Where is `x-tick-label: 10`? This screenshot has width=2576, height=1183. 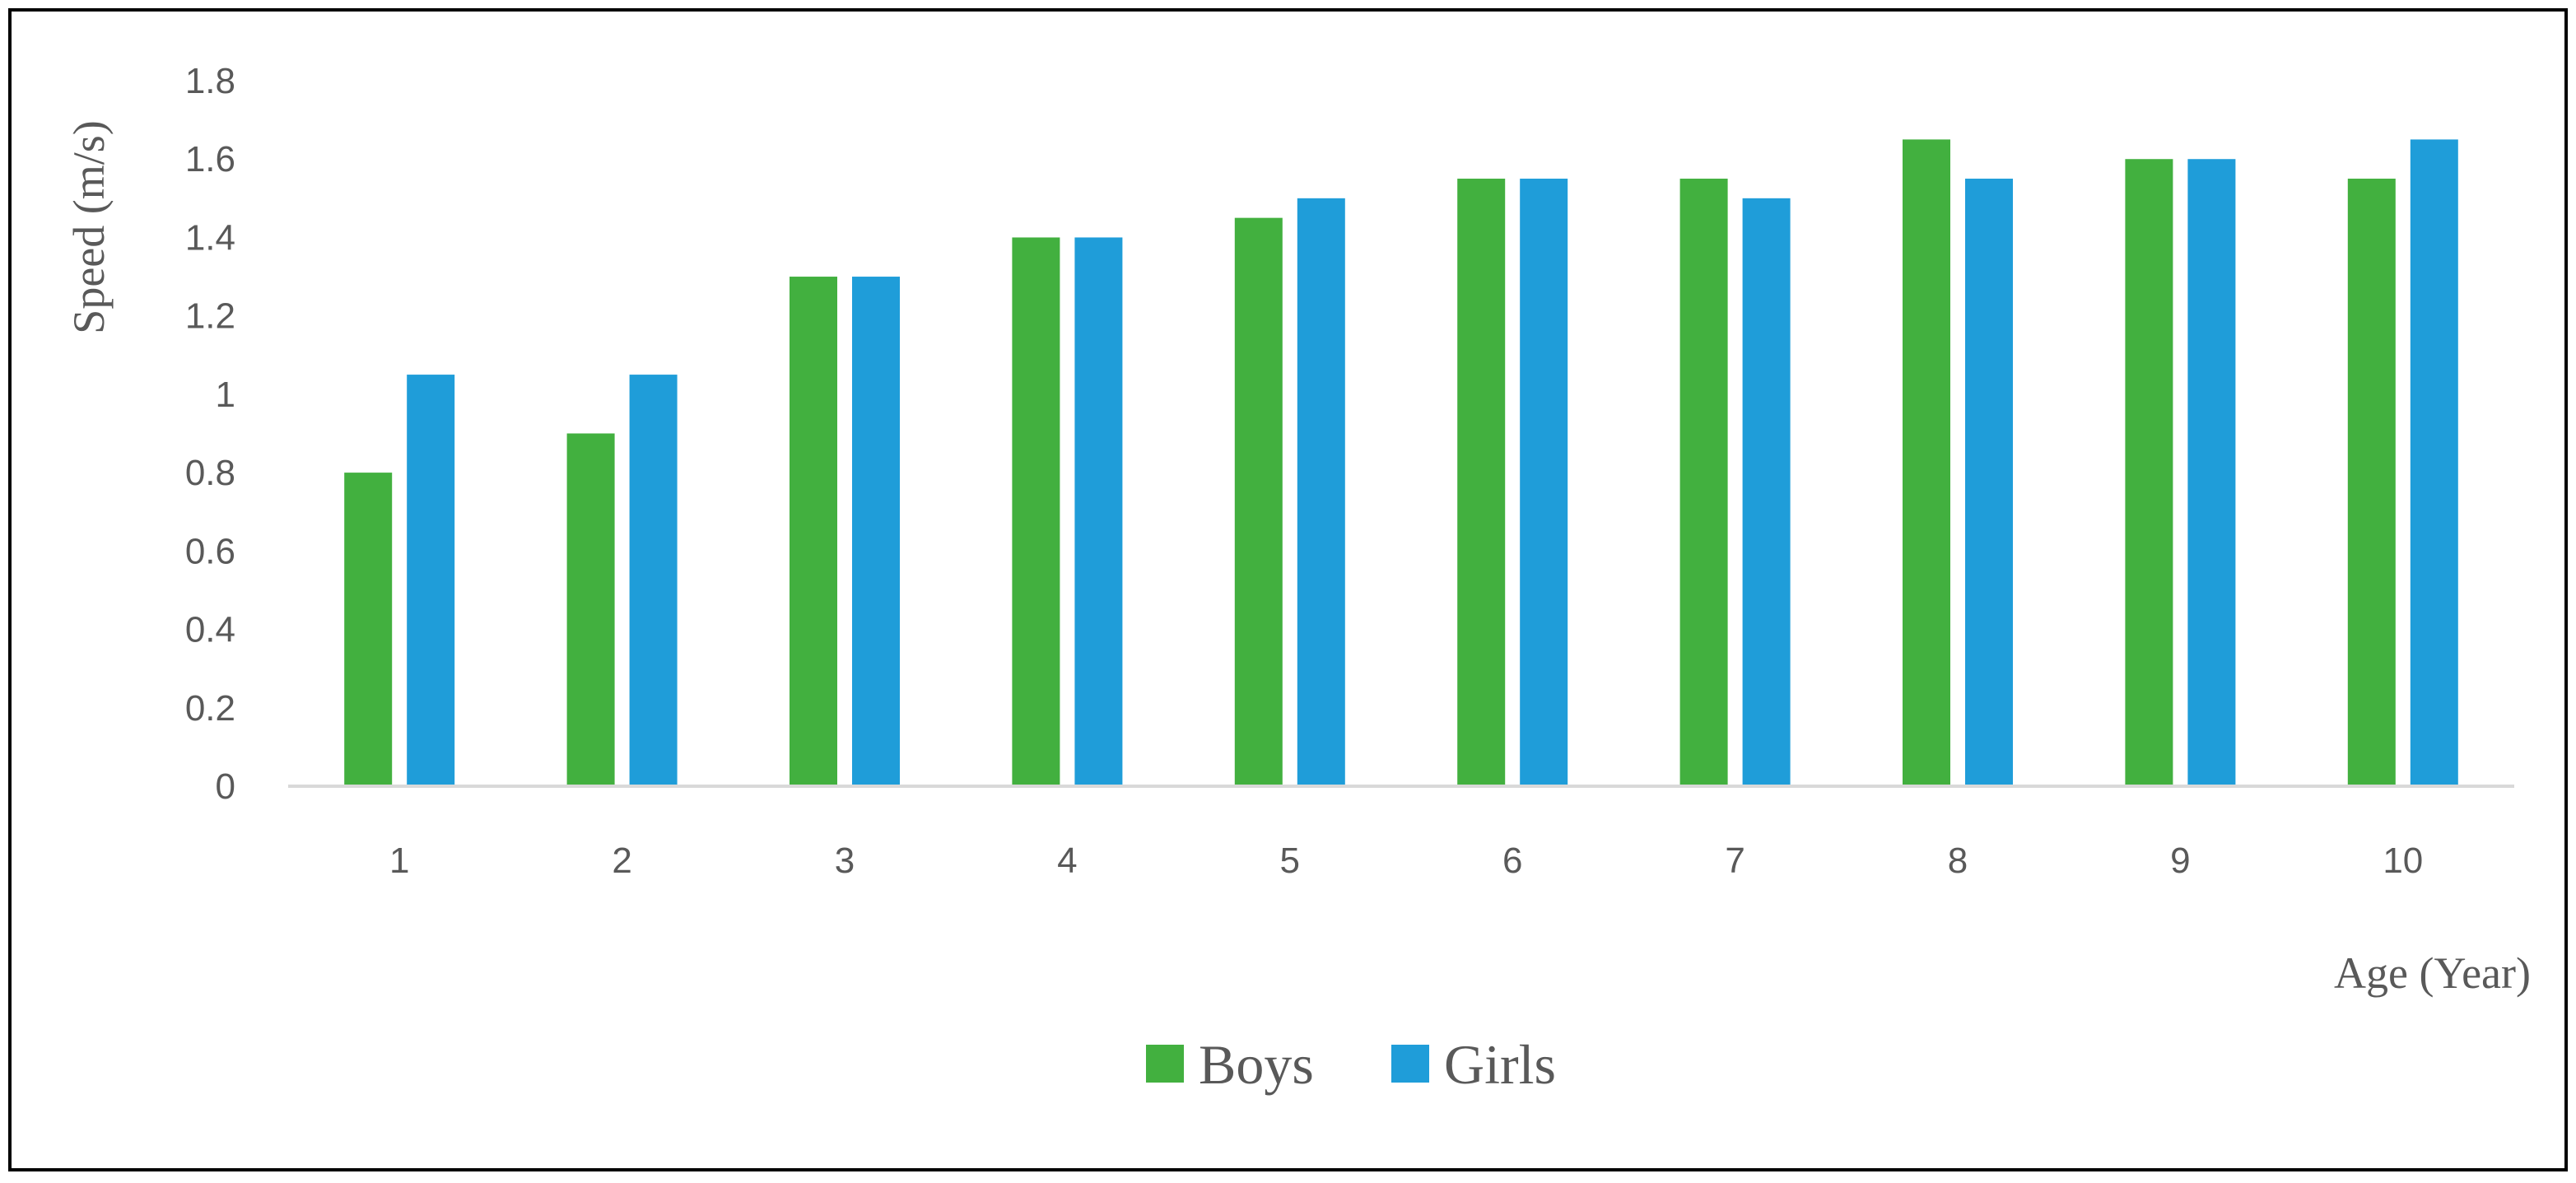 x-tick-label: 10 is located at coordinates (2403, 861).